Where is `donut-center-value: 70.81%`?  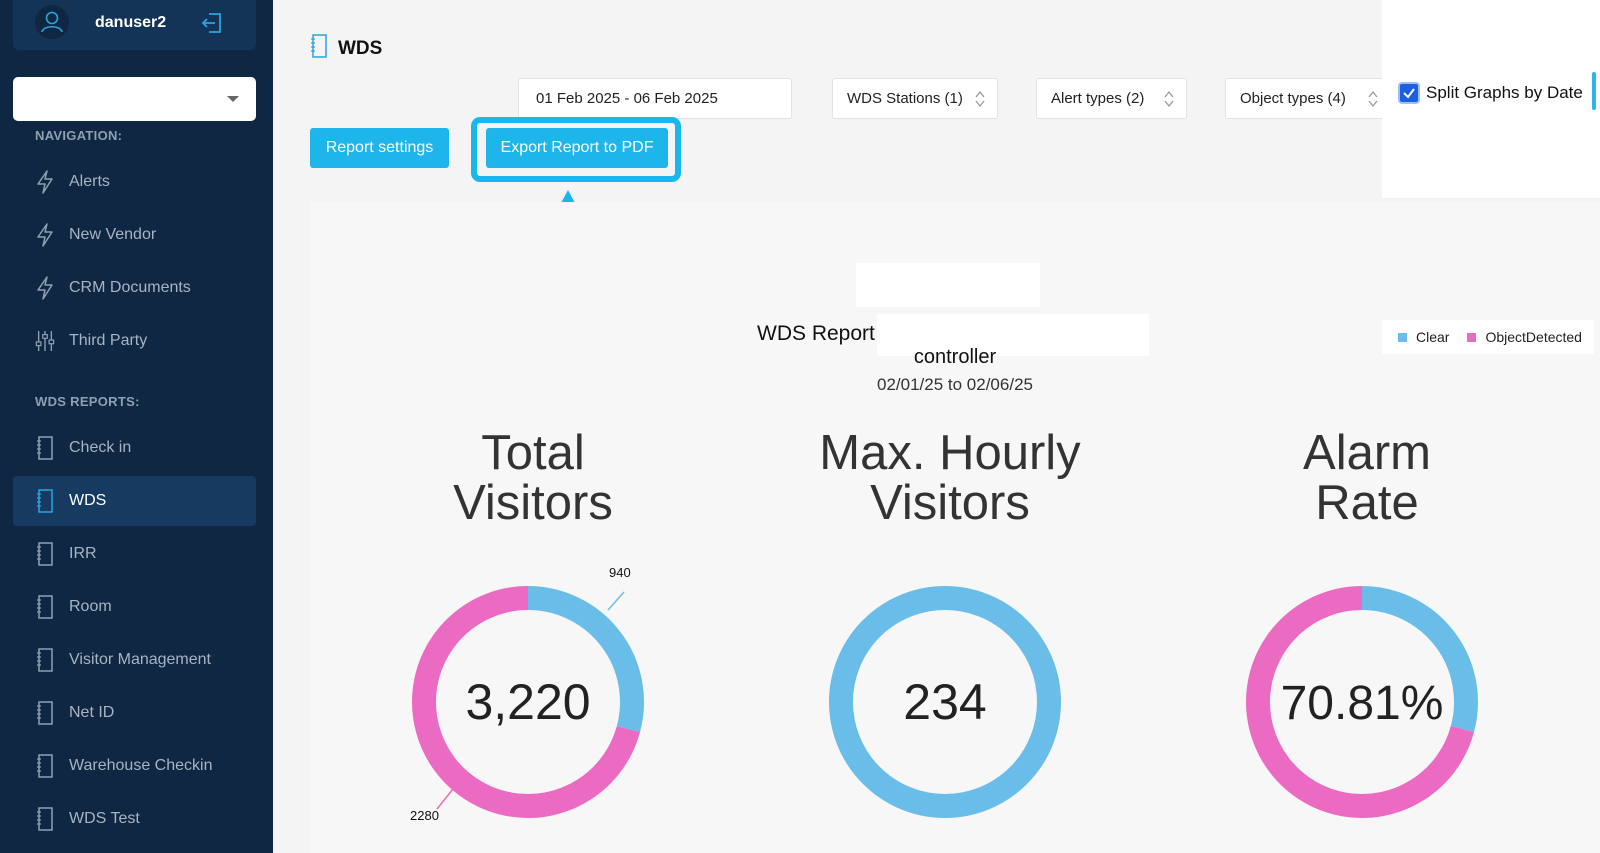
donut-center-value: 70.81% is located at coordinates (1362, 703).